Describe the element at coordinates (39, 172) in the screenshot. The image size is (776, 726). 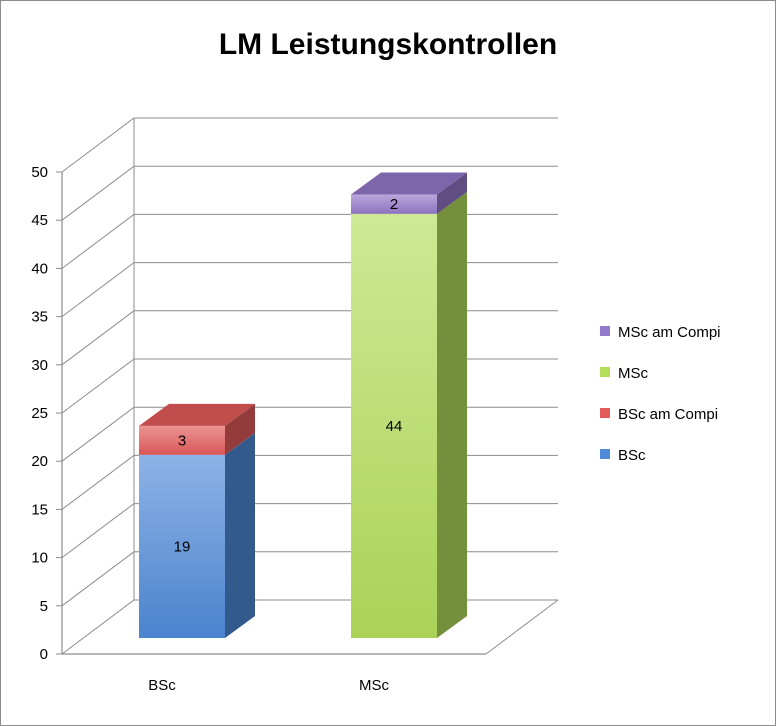
I see `y-tick-label: 50` at that location.